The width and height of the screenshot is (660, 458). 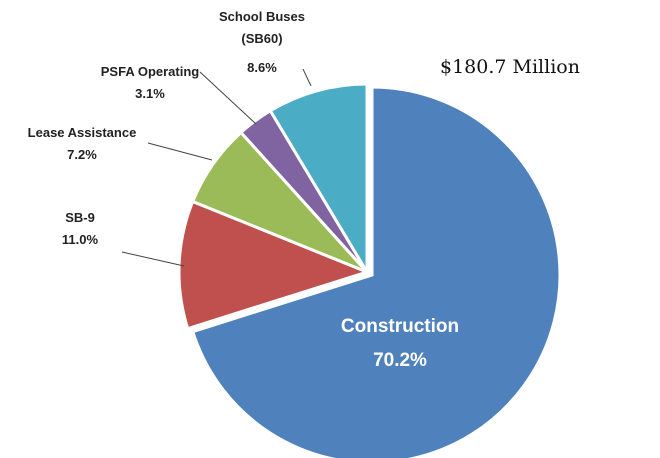 I want to click on slice-label: Construction, so click(x=400, y=326).